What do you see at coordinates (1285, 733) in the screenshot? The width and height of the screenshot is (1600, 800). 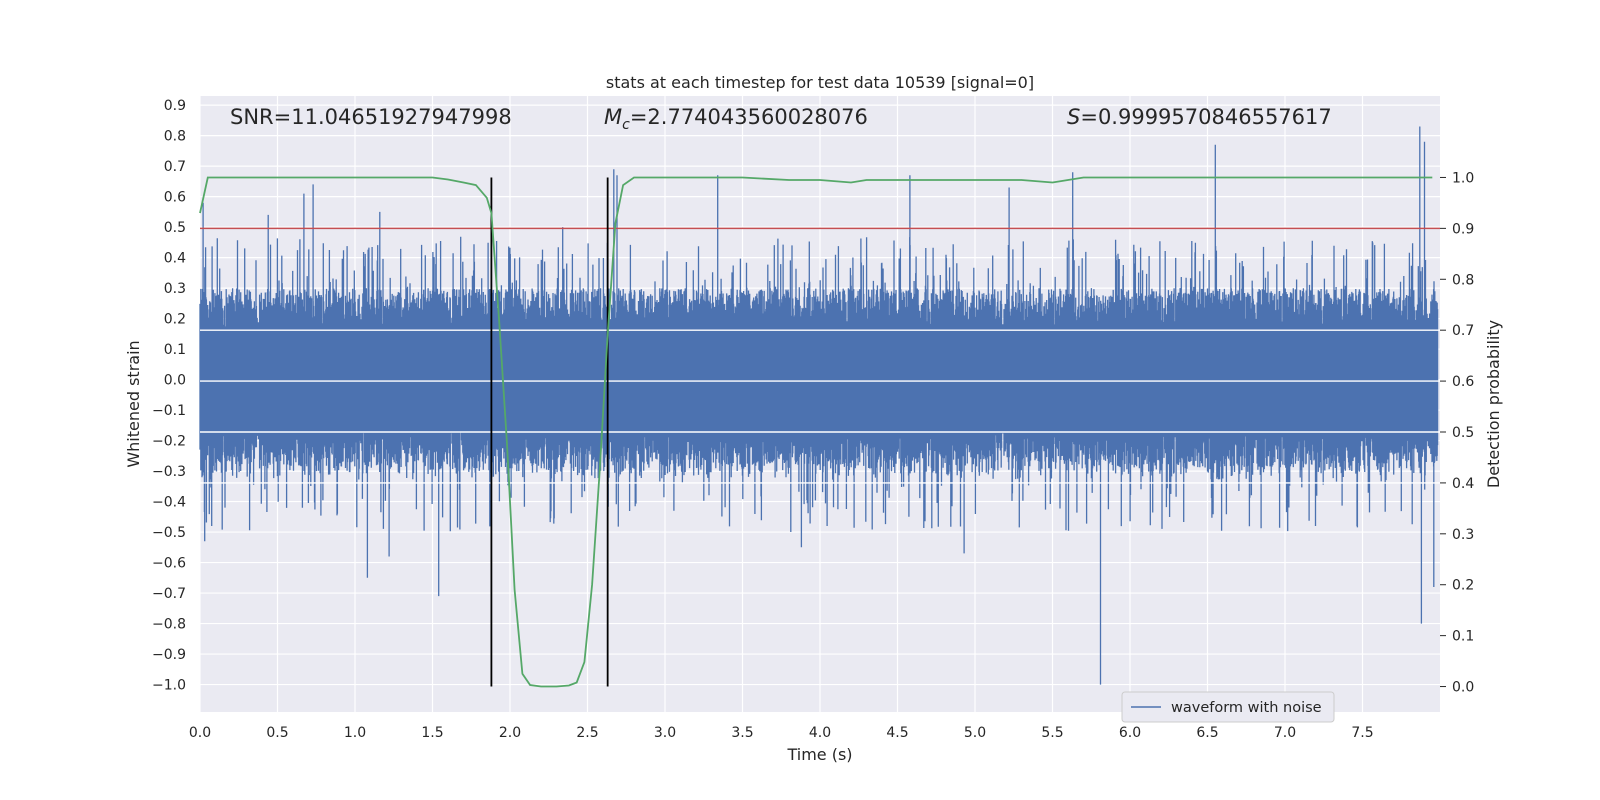 I see `x-tick-label: 7.0` at bounding box center [1285, 733].